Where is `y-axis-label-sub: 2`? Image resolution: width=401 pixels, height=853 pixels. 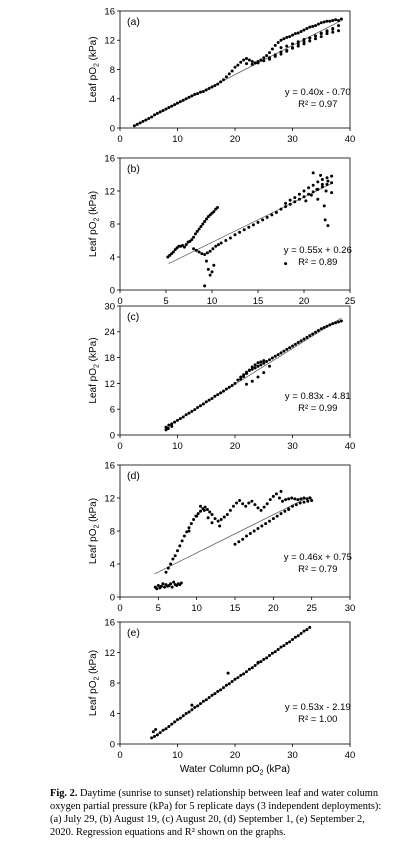 y-axis-label-sub: 2 is located at coordinates (97, 678).